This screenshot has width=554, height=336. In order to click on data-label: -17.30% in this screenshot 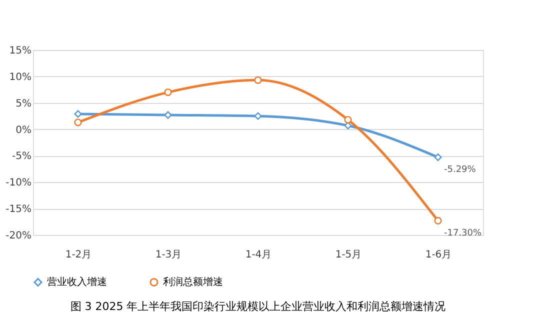, I will do `click(463, 233)`.